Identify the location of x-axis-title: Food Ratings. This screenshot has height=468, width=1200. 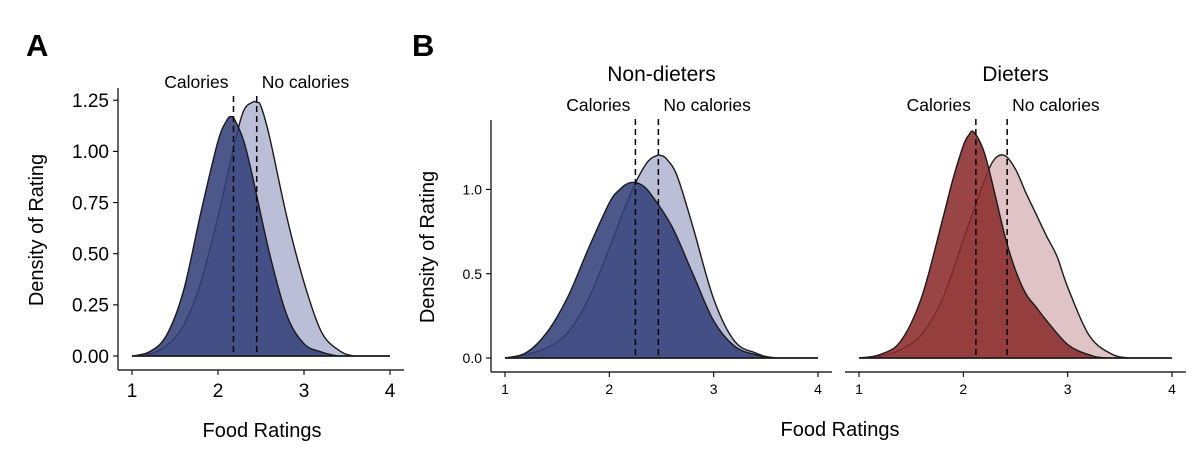
(262, 431).